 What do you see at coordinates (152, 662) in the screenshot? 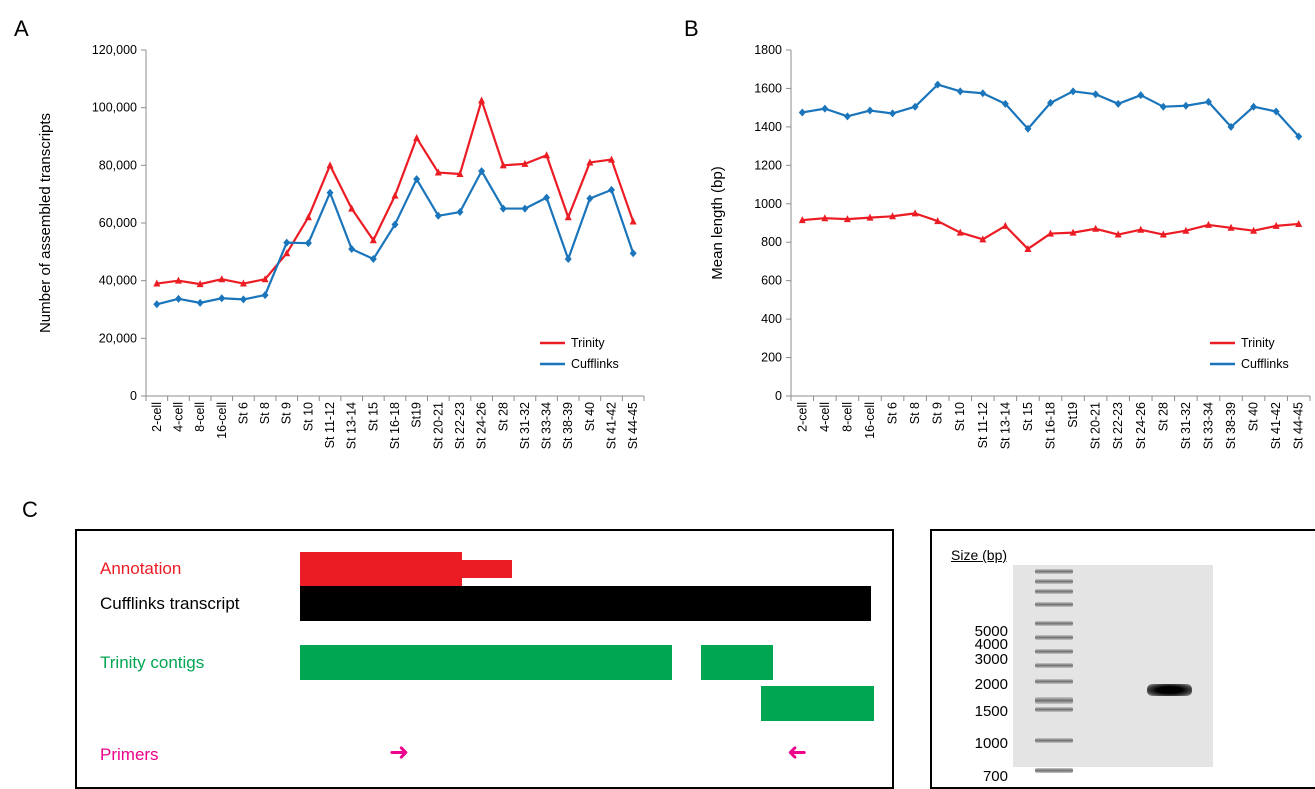
I see `trinity-label: Trinity contigs` at bounding box center [152, 662].